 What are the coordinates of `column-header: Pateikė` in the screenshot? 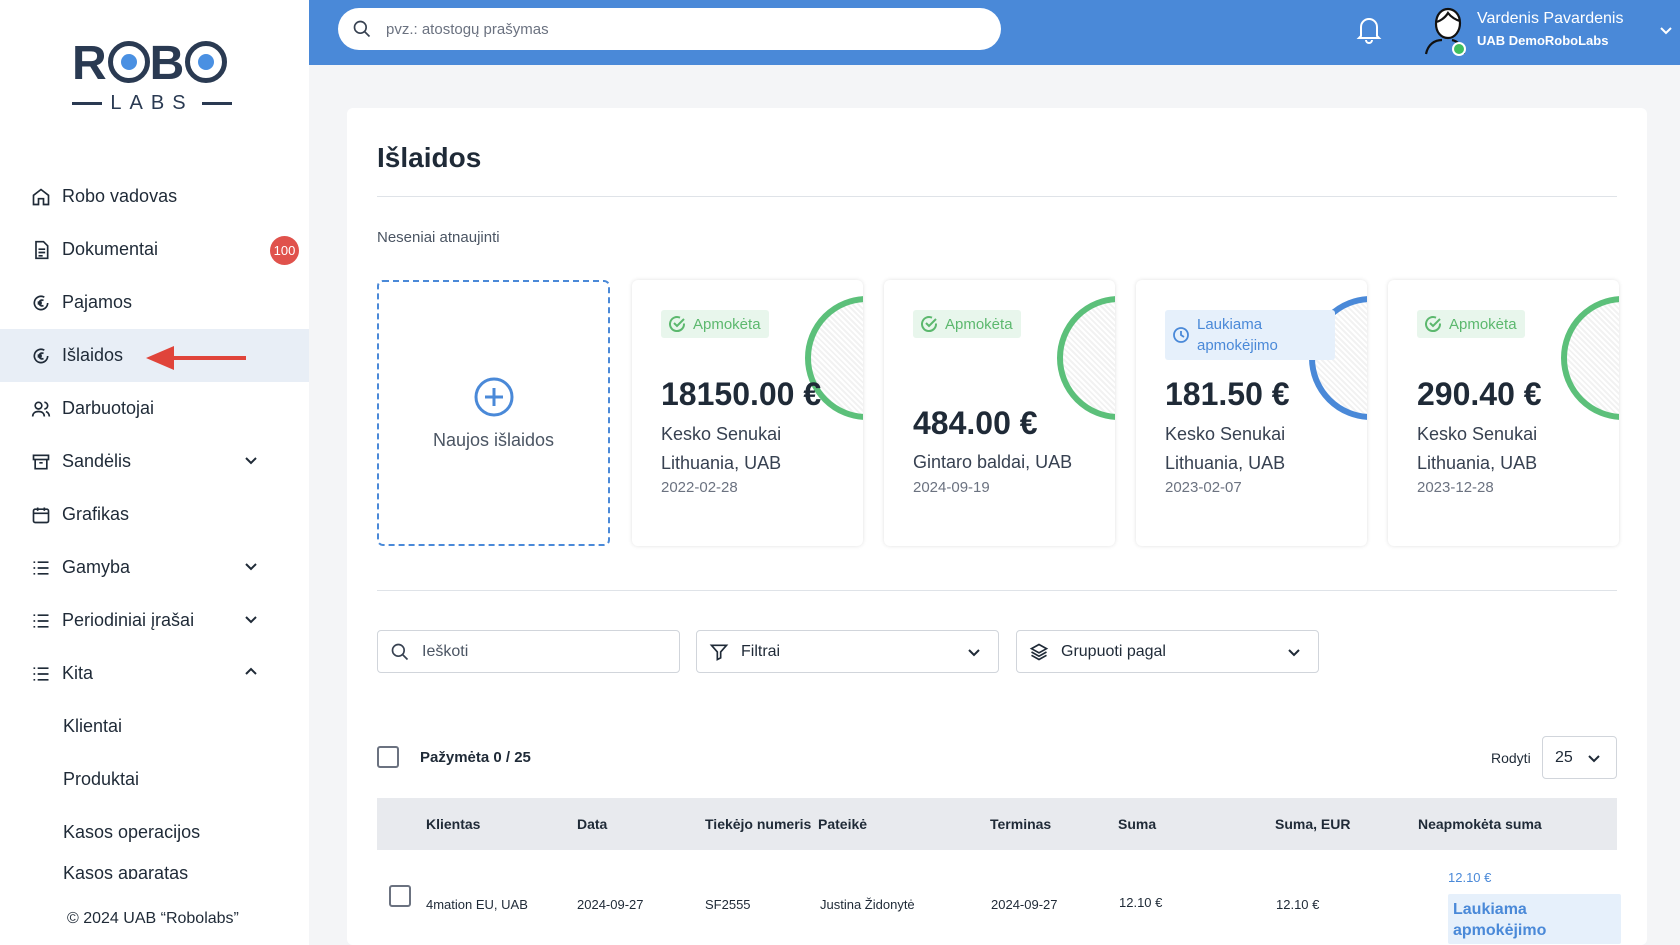 It's located at (843, 824).